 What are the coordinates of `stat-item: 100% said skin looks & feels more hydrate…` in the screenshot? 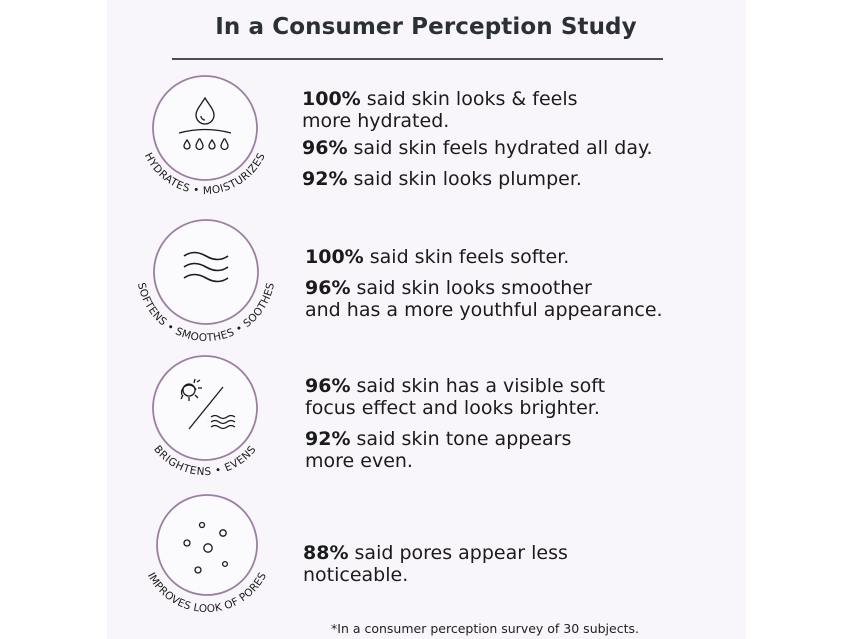 It's located at (477, 110).